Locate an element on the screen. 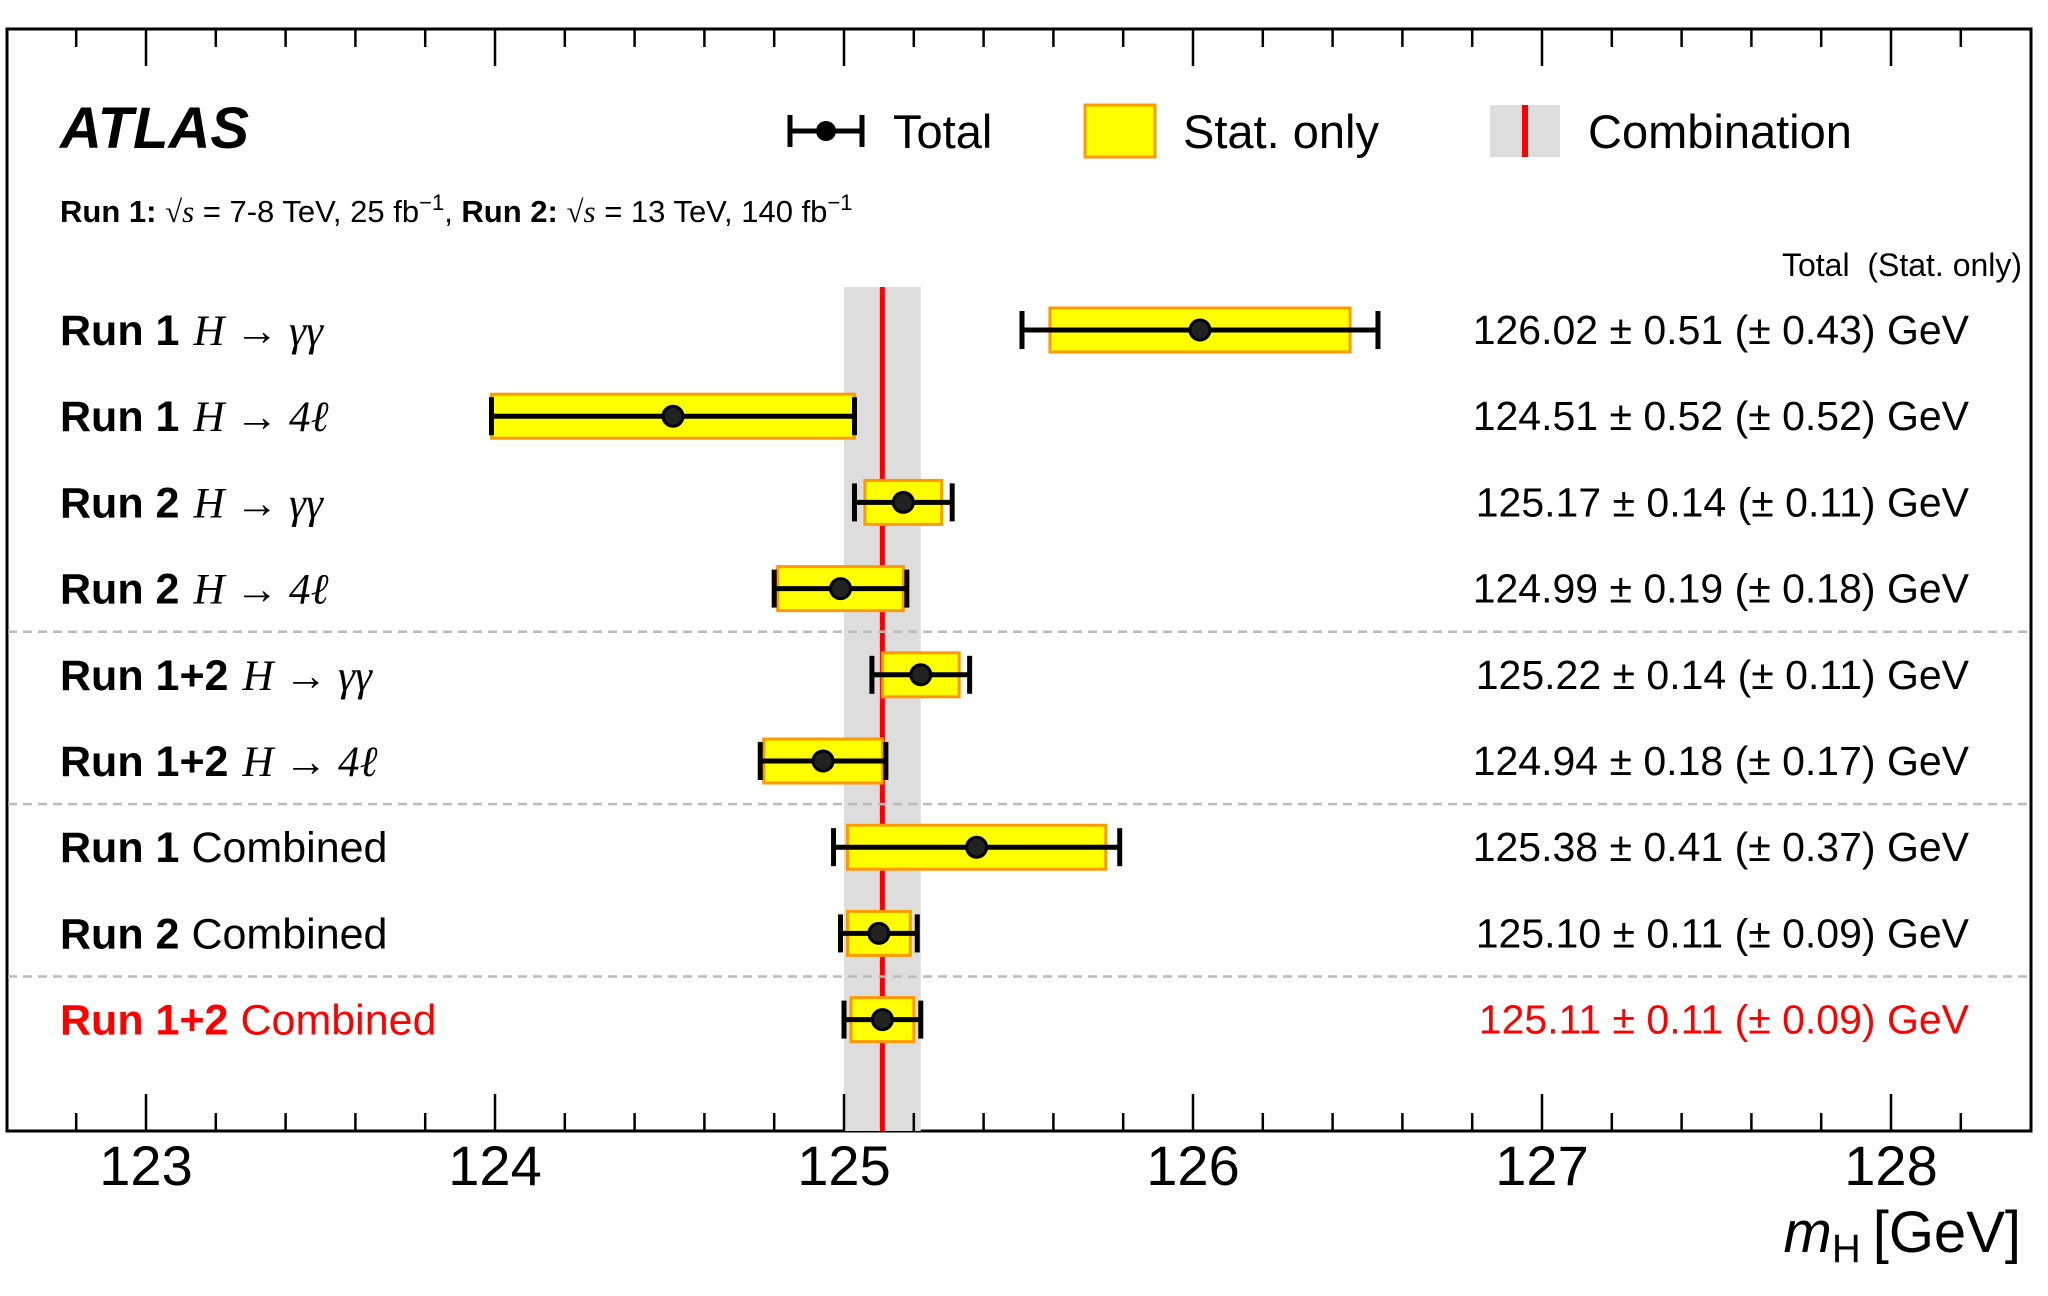 The height and width of the screenshot is (1296, 2048). row-label: Run 1+2 Combined is located at coordinates (248, 1021).